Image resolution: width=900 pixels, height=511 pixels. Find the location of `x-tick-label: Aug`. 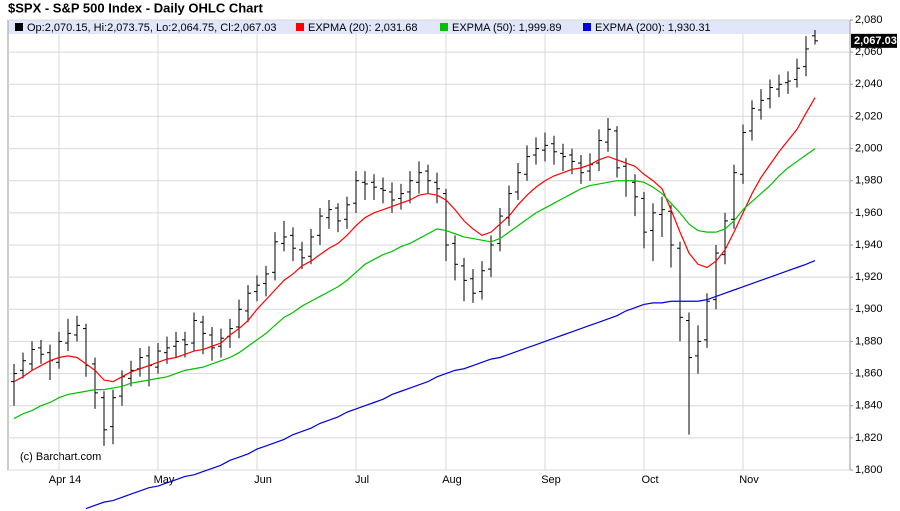

x-tick-label: Aug is located at coordinates (452, 480).